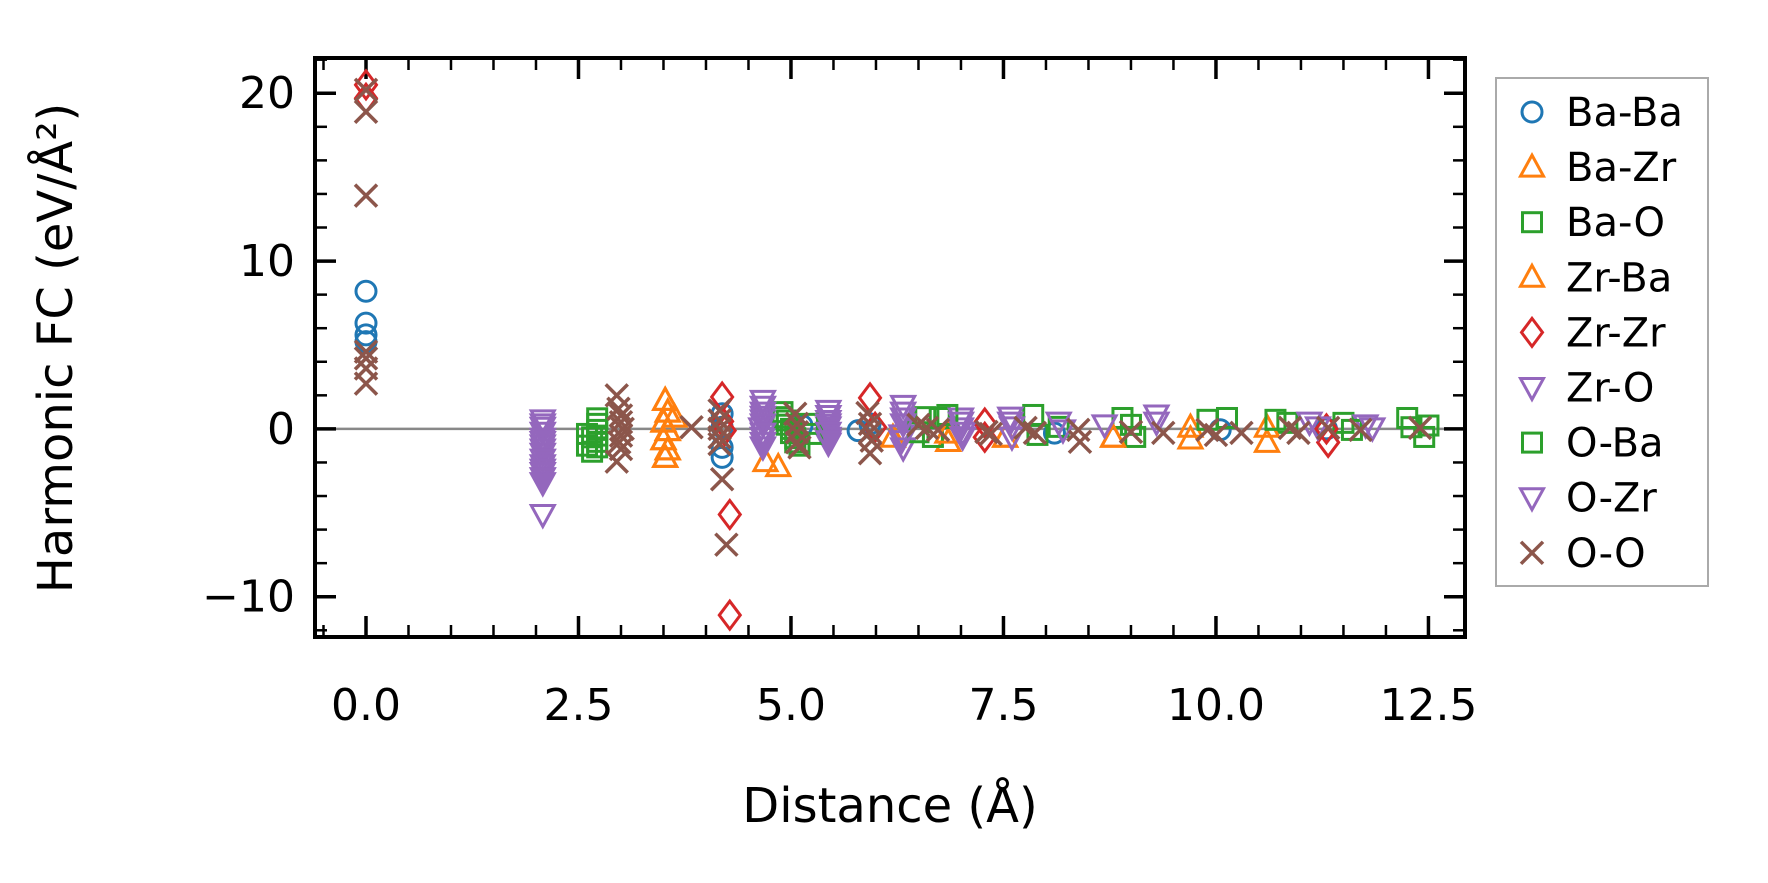  I want to click on legend-label: Zr-O, so click(1610, 389).